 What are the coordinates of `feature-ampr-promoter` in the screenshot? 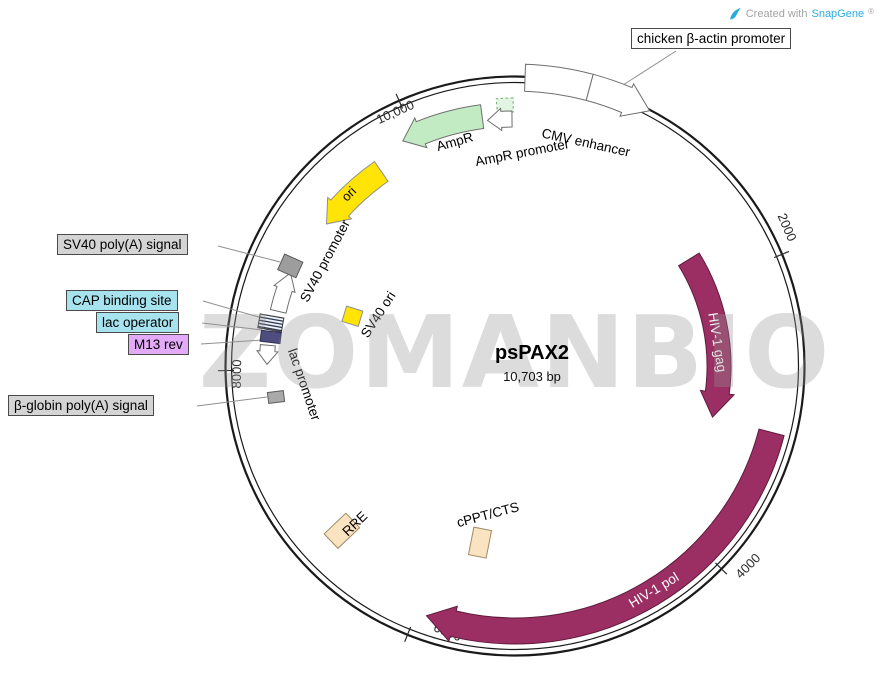 It's located at (499, 119).